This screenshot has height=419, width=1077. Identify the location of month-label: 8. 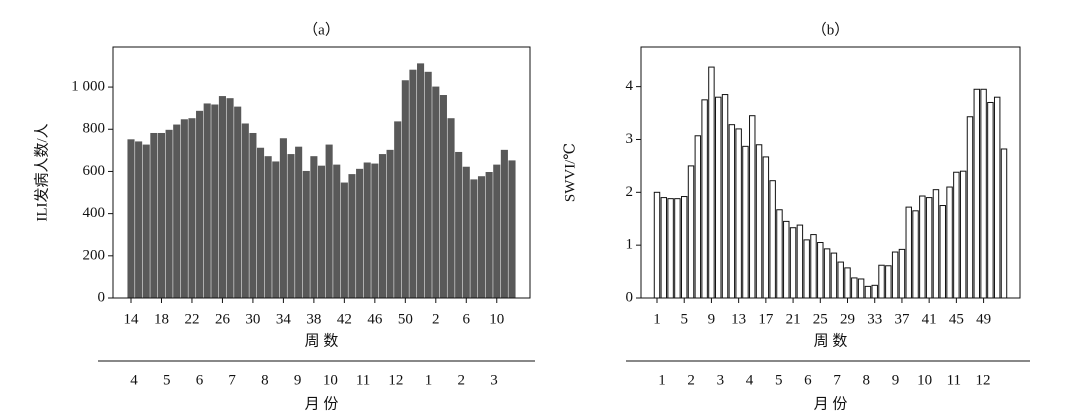
(867, 380).